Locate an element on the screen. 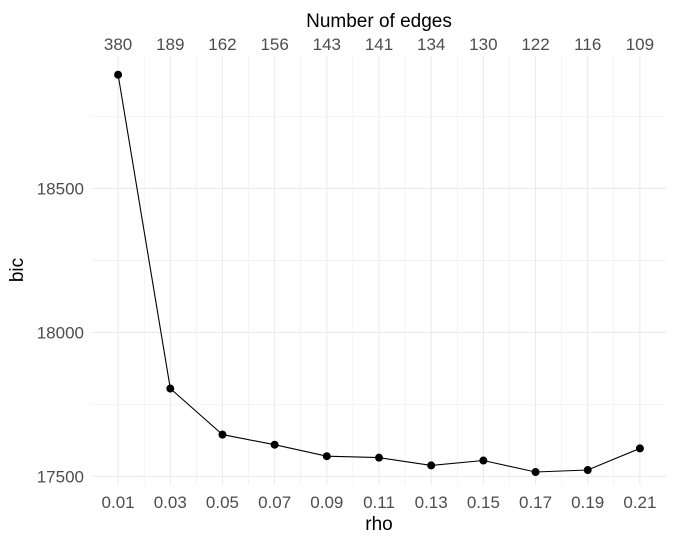  top-tick-label: 116 is located at coordinates (587, 44).